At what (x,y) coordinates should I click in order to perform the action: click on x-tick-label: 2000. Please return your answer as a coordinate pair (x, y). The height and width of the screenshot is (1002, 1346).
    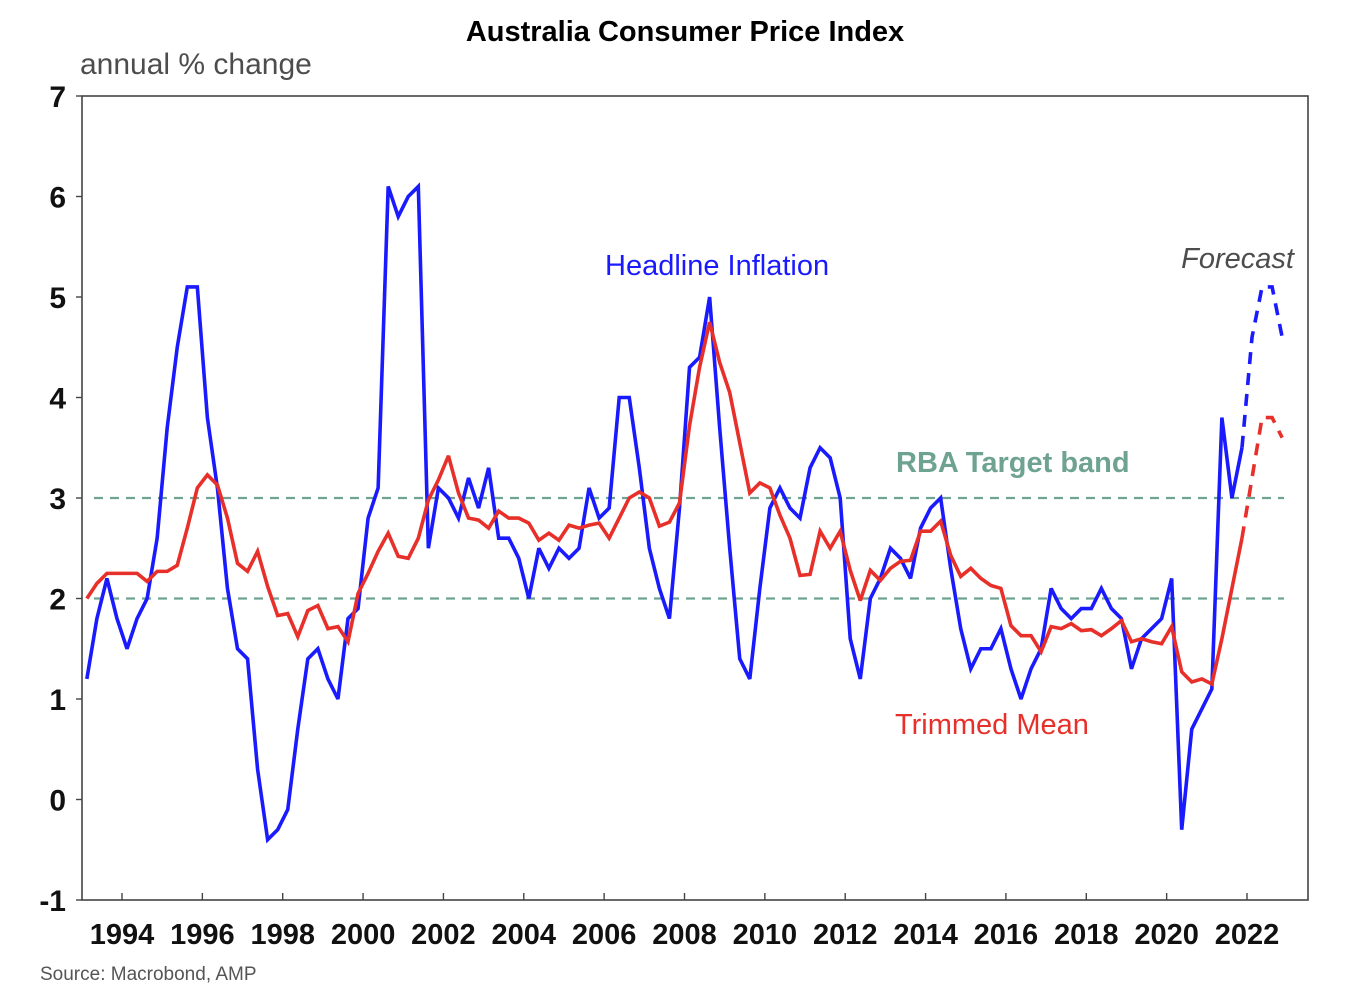
    Looking at the image, I should click on (363, 935).